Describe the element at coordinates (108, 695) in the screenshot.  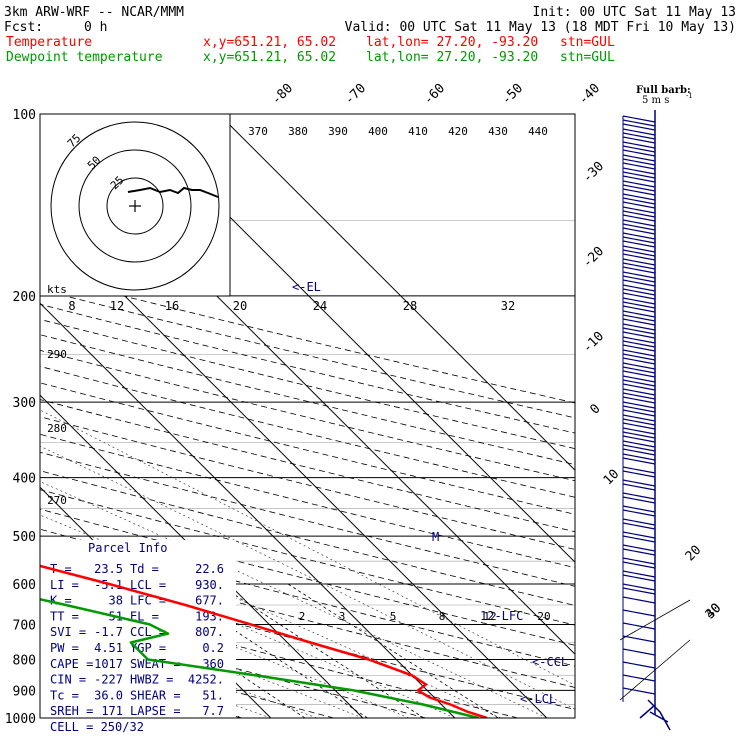
I see `parcel-row-value: 36.0` at that location.